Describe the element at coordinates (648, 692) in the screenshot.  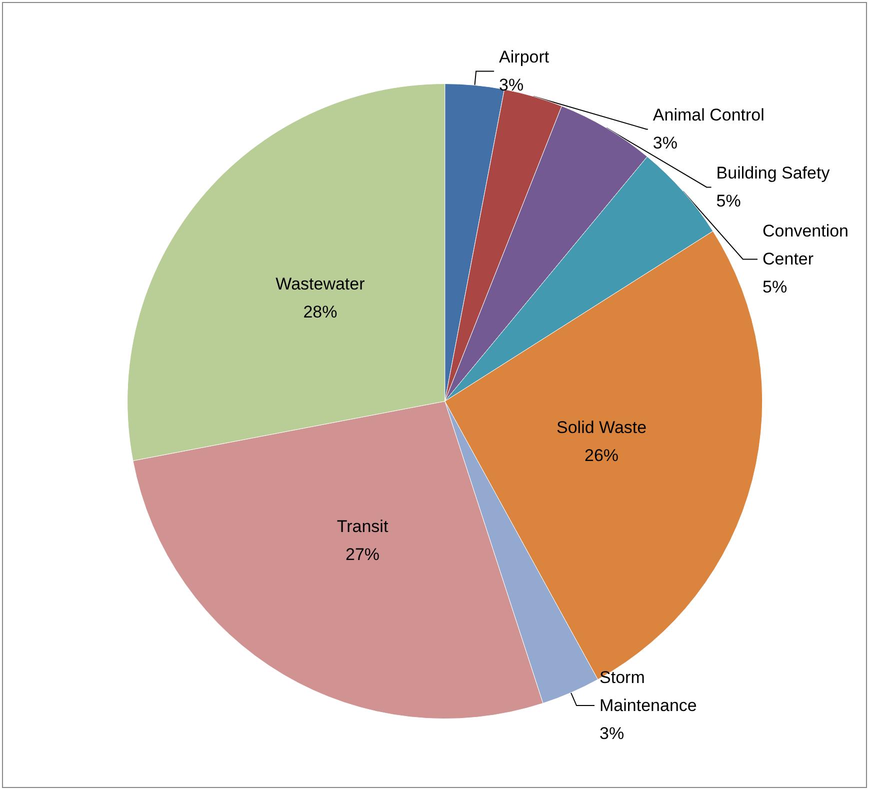
I see `slice-label: Storm Maintenance` at that location.